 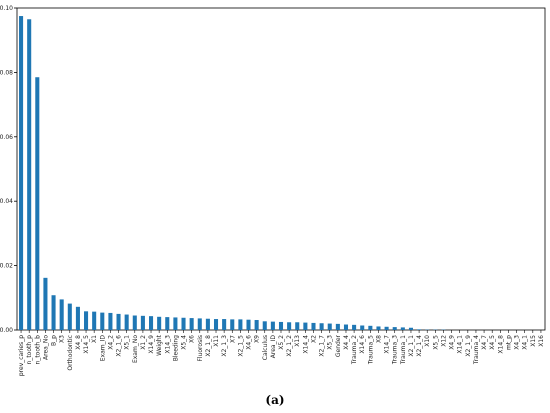 I want to click on x-tick-label: X8, so click(x=378, y=339).